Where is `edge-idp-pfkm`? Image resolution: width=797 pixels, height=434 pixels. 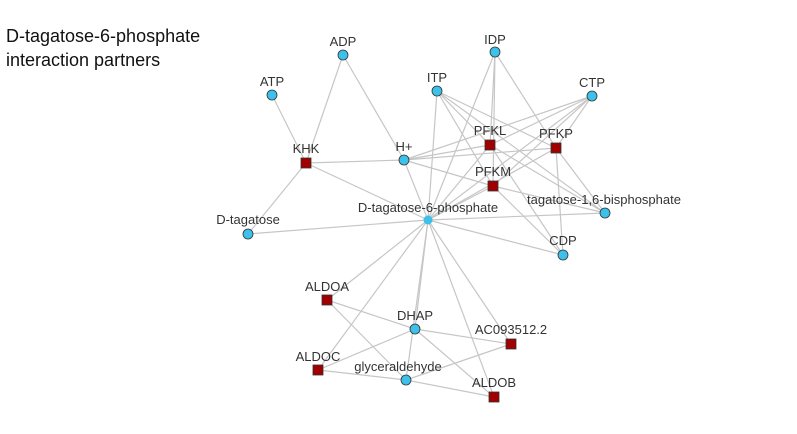
edge-idp-pfkm is located at coordinates (494, 119).